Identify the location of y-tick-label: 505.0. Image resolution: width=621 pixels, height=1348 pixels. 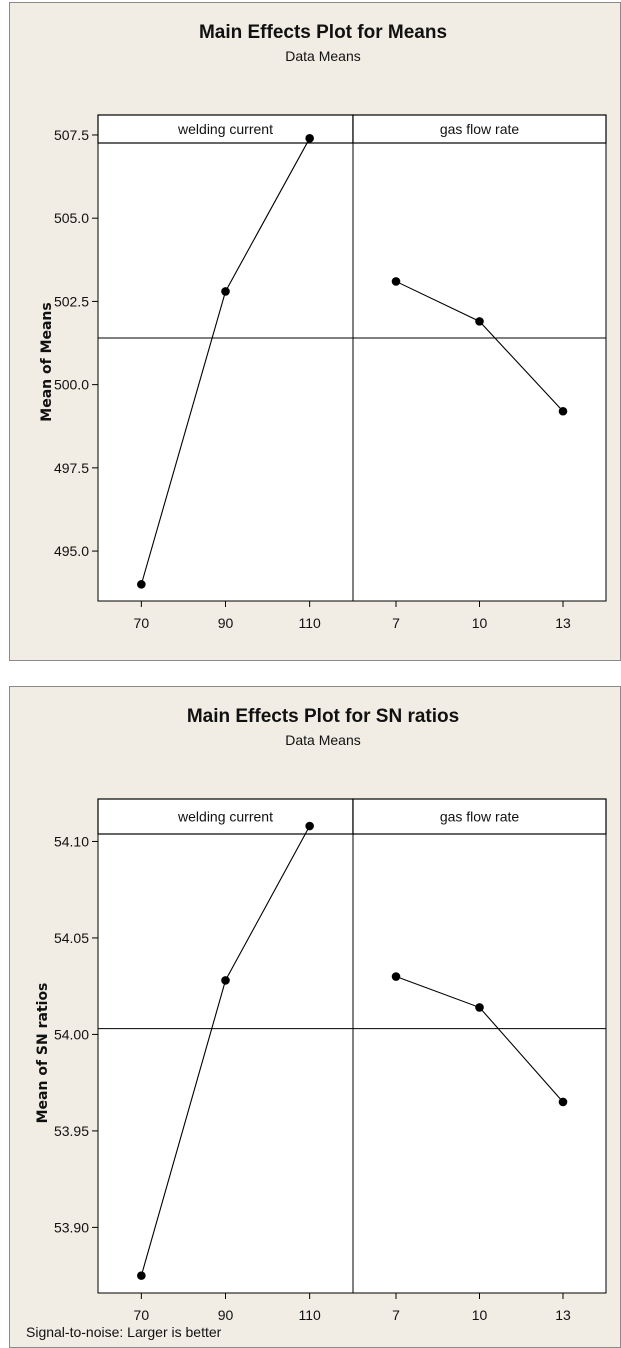
(71, 218).